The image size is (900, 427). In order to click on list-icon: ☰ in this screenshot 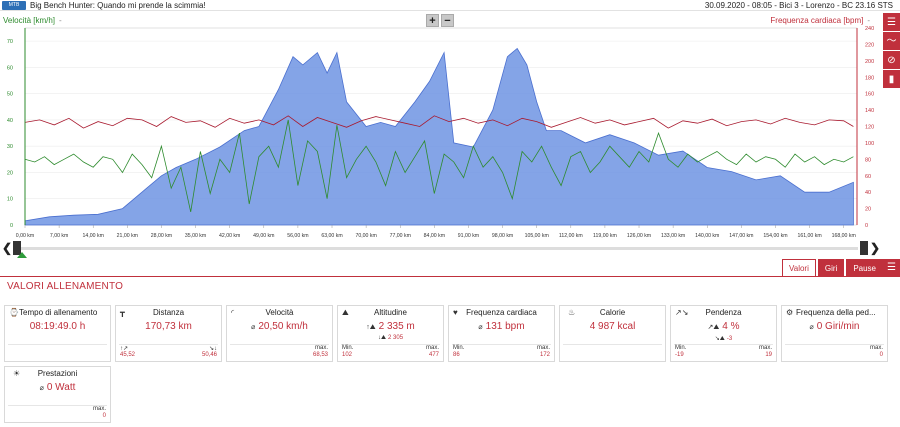, I will do `click(891, 22)`.